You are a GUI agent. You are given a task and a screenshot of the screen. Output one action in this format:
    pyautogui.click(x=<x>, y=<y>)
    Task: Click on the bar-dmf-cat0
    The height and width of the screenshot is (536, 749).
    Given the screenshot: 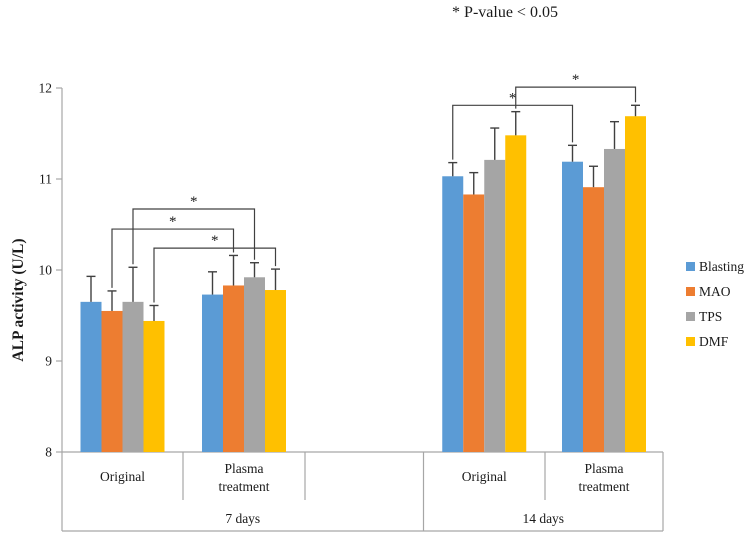 What is the action you would take?
    pyautogui.click(x=154, y=386)
    